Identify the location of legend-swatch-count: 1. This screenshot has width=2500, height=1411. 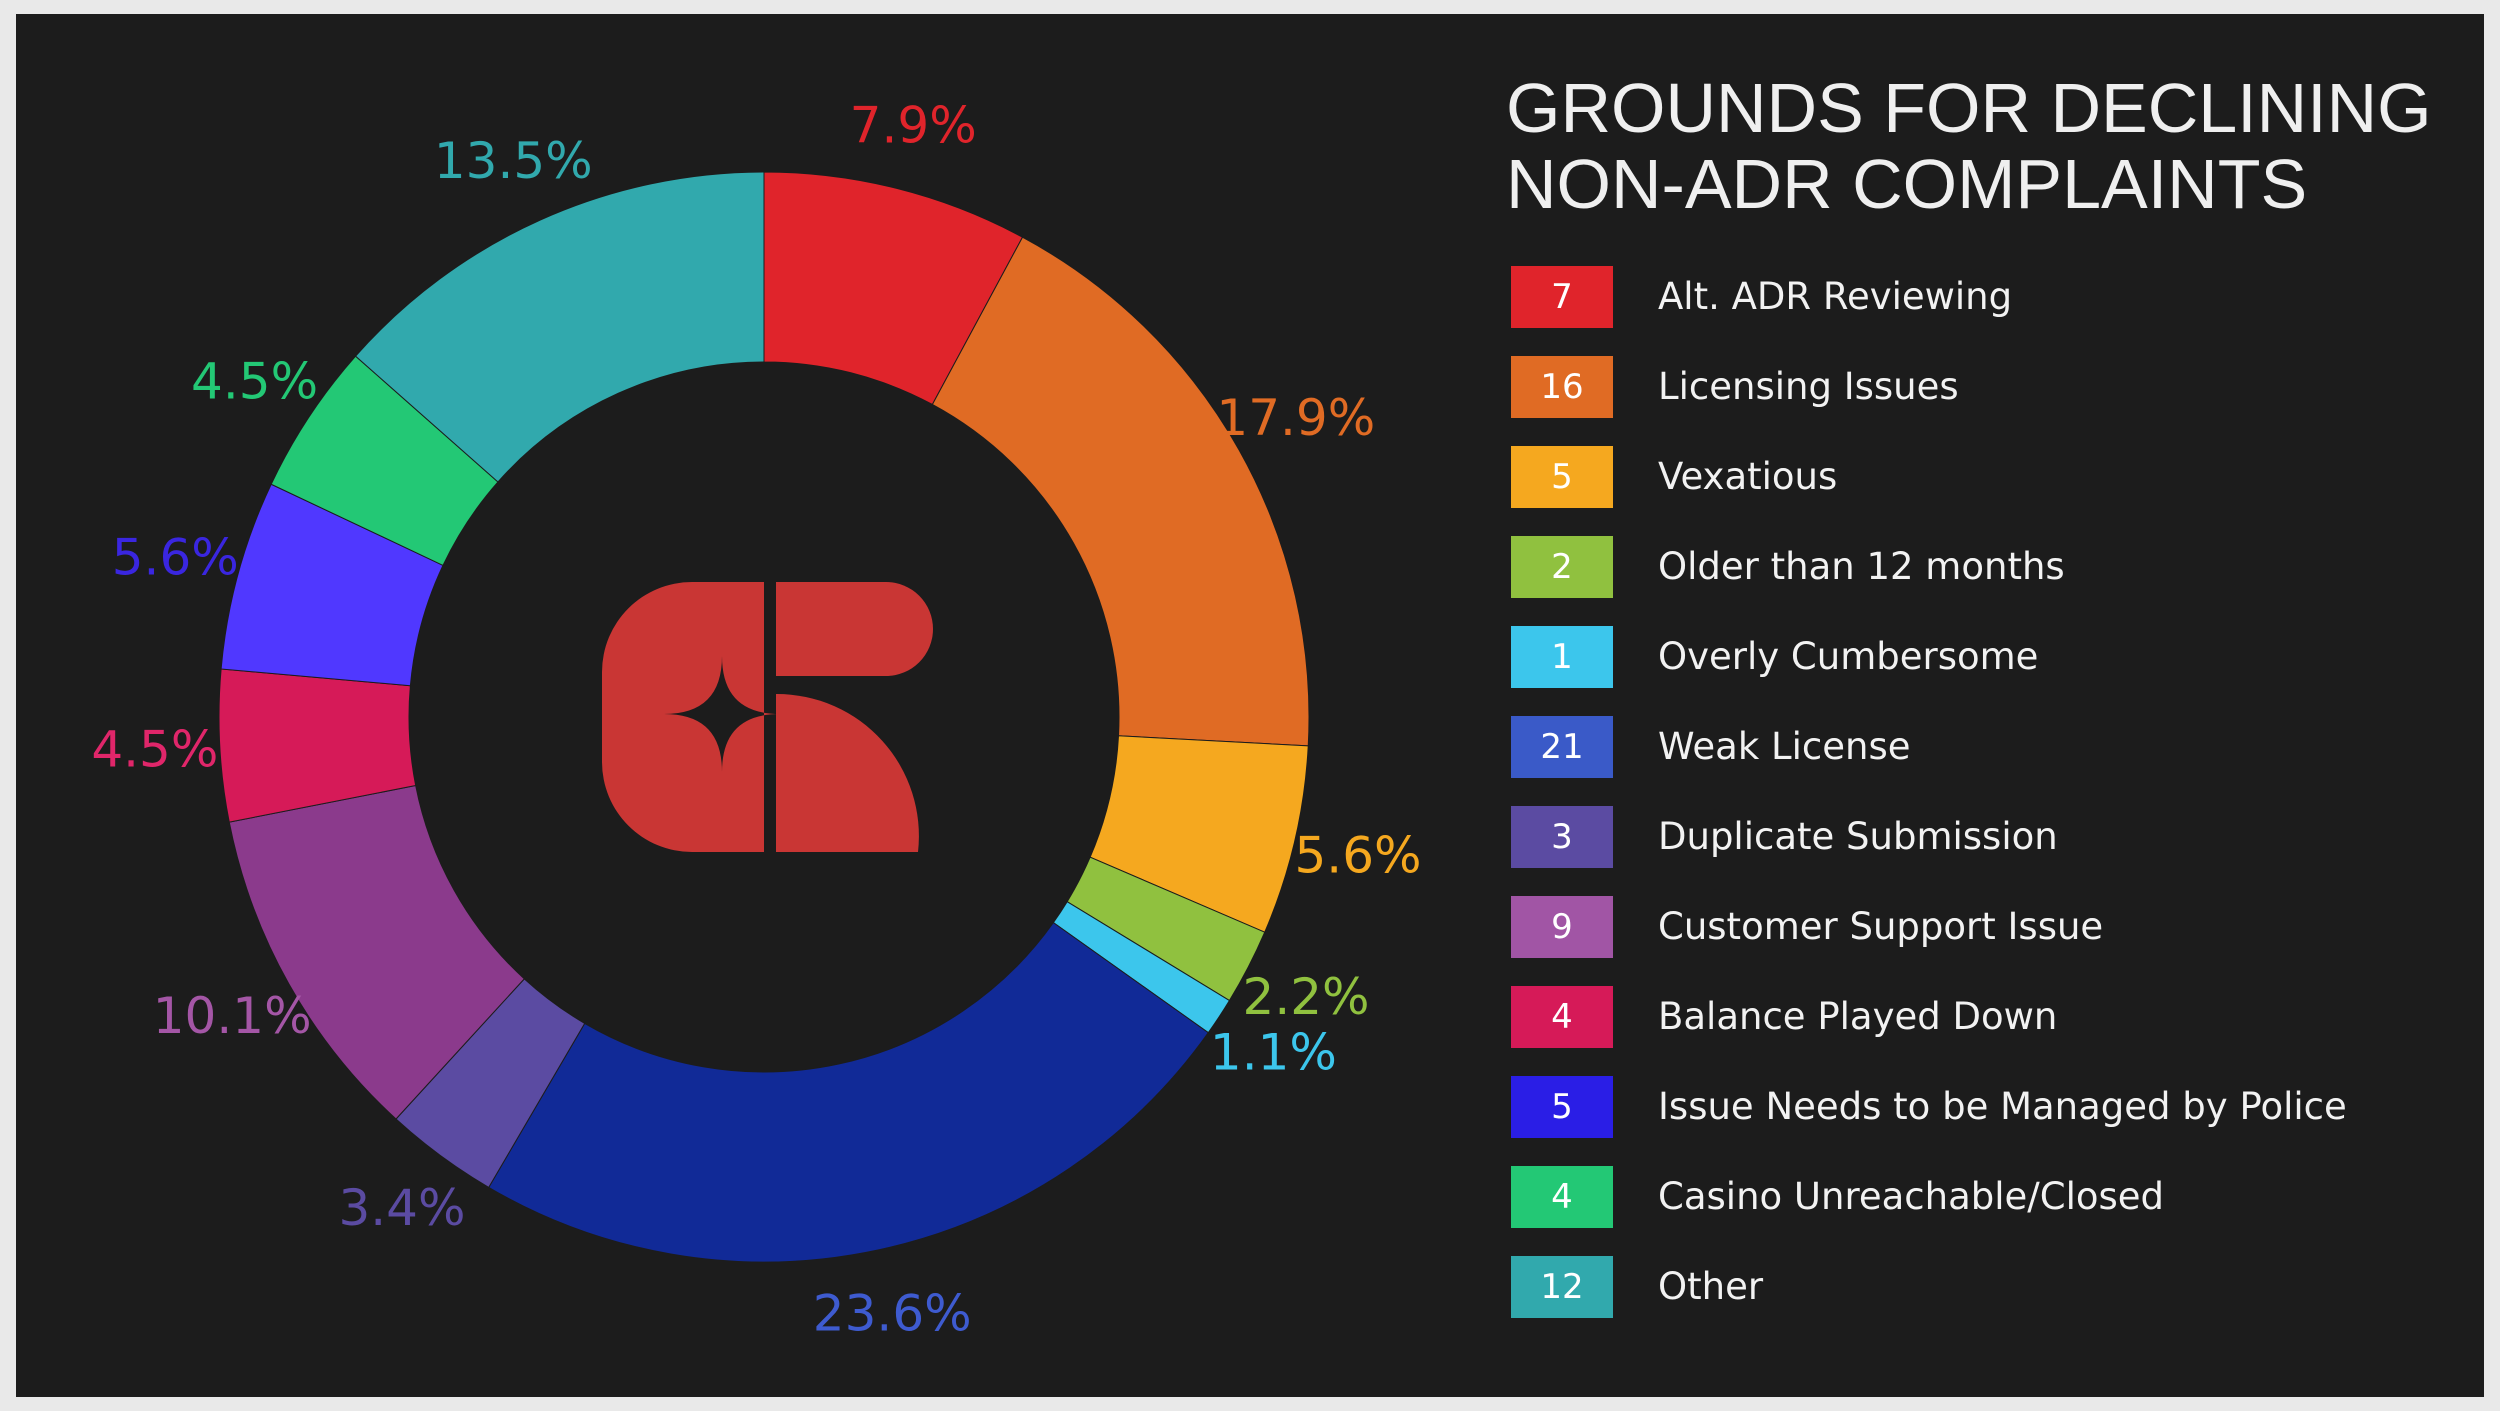
(1562, 657).